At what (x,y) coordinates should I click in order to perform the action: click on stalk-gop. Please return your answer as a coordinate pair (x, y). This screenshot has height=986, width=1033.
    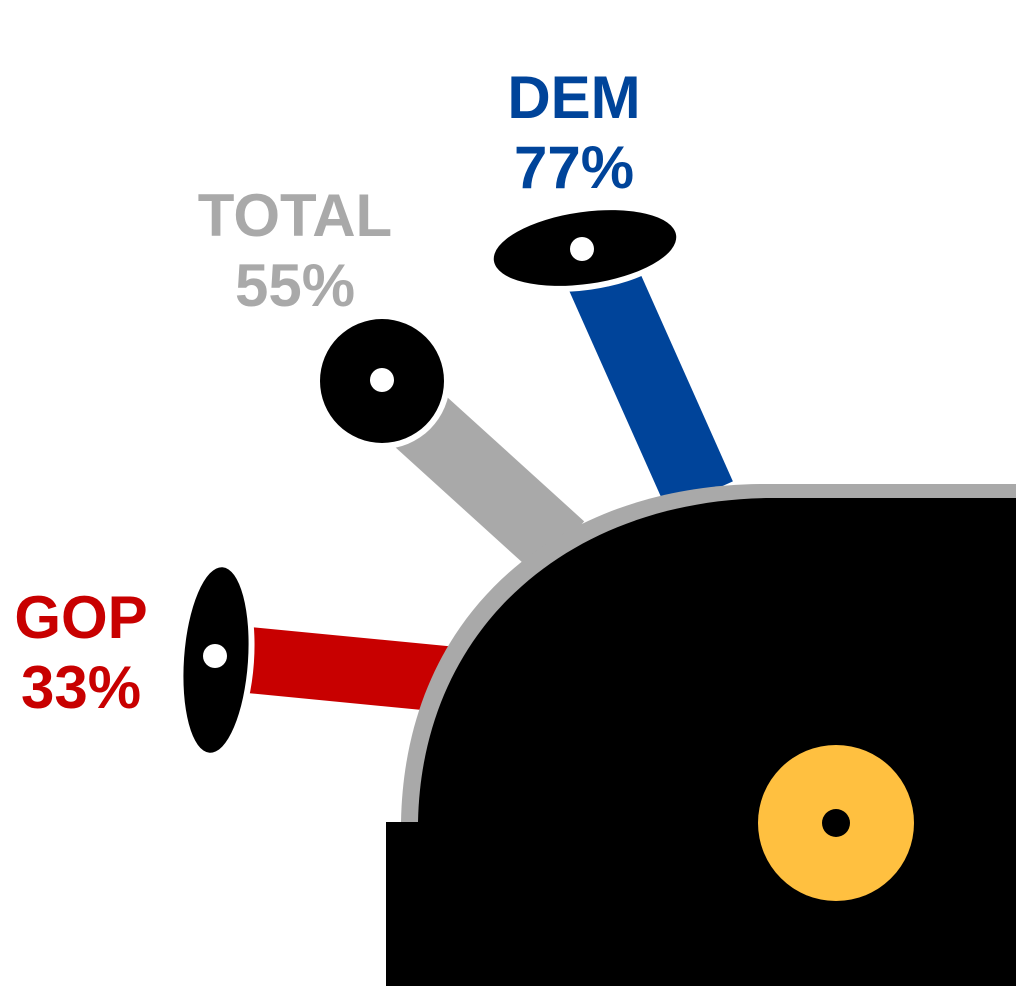
    Looking at the image, I should click on (341, 669).